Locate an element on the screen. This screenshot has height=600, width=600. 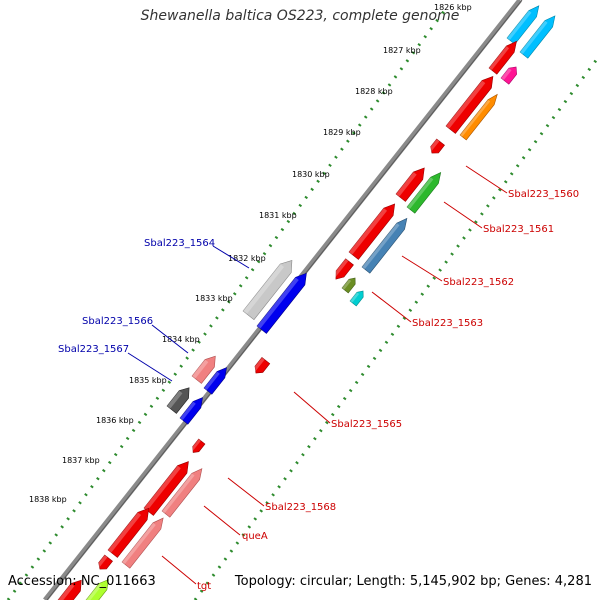
gene-salmon-1-body is located at coordinates (203, 369).